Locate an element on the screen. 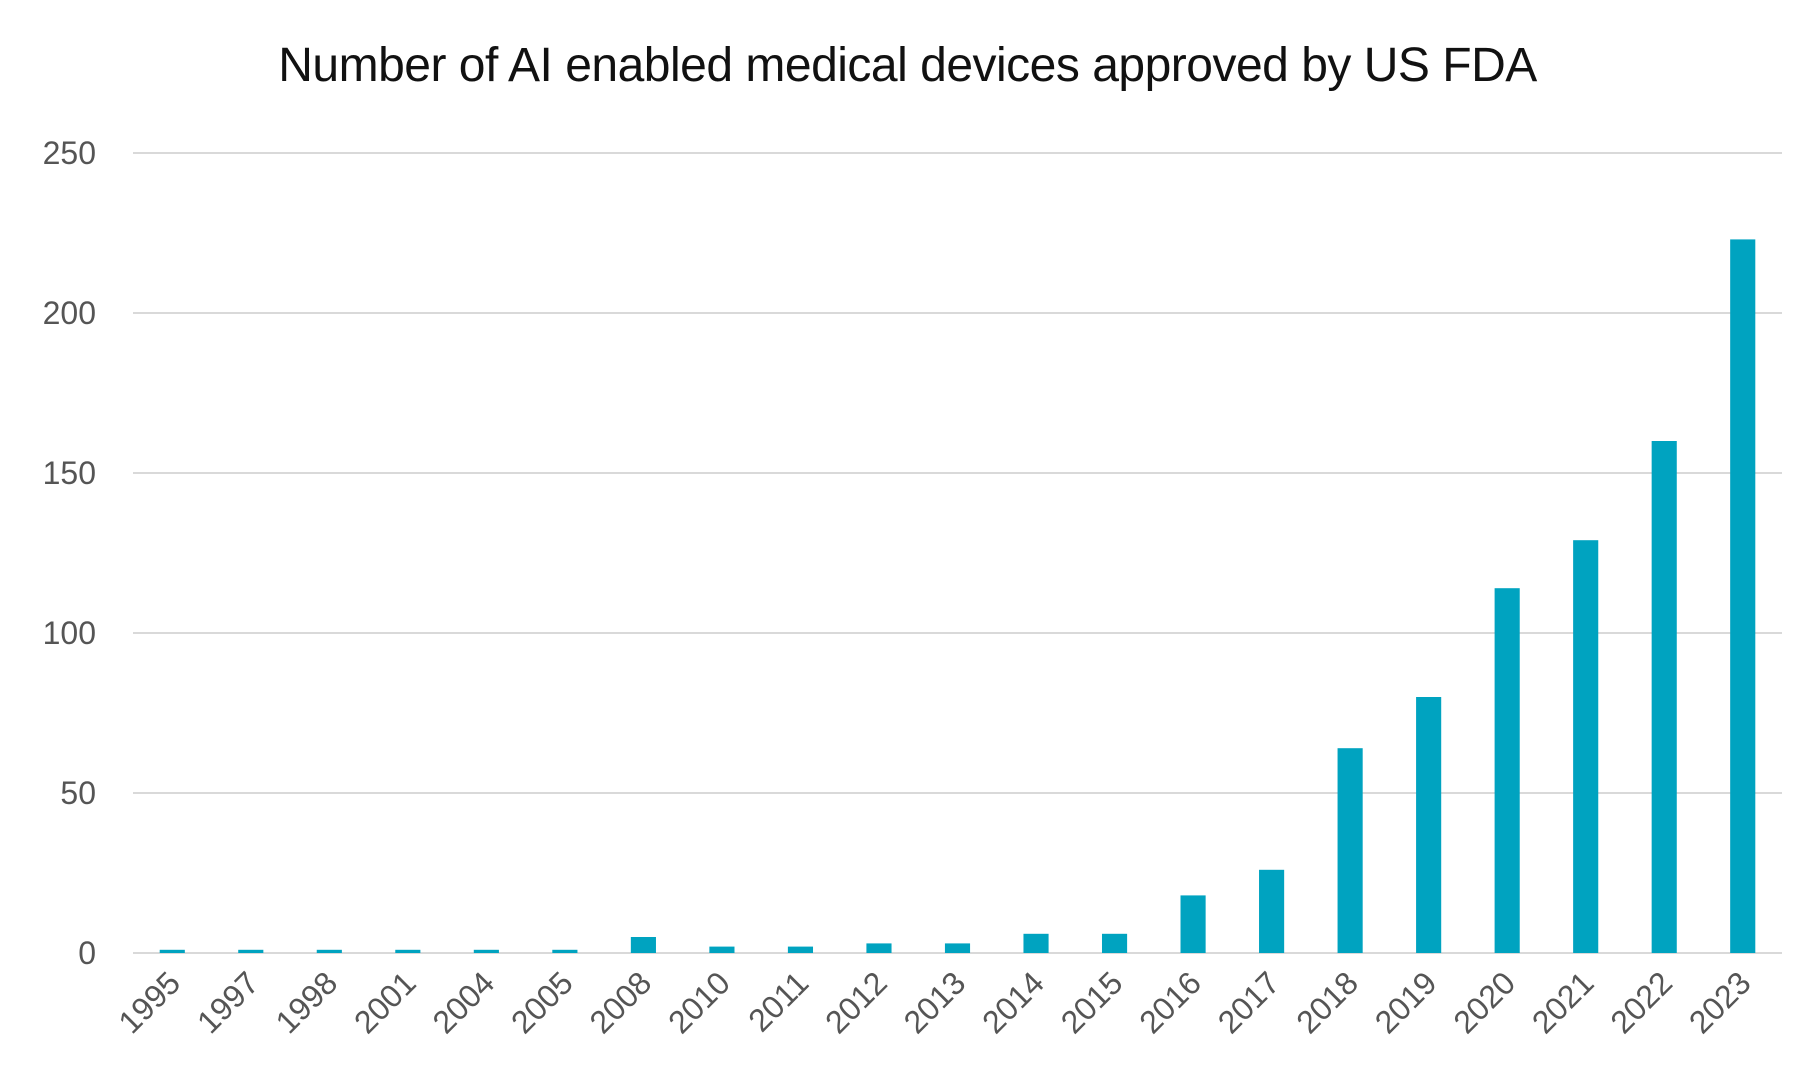 The width and height of the screenshot is (1815, 1089). x-tick-label: 1998 is located at coordinates (306, 1002).